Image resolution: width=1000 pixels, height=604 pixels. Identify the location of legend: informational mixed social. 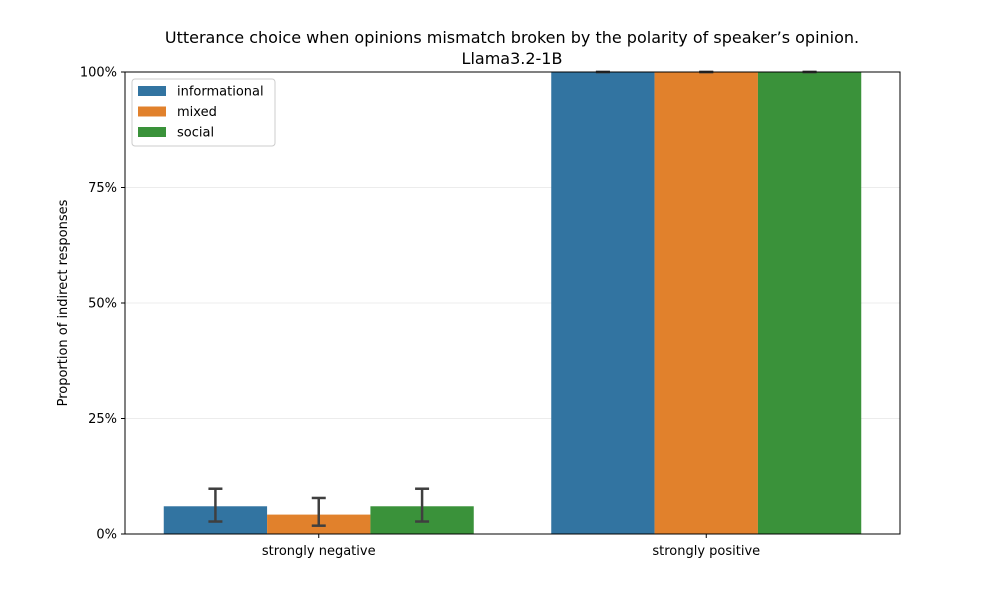
(203, 112).